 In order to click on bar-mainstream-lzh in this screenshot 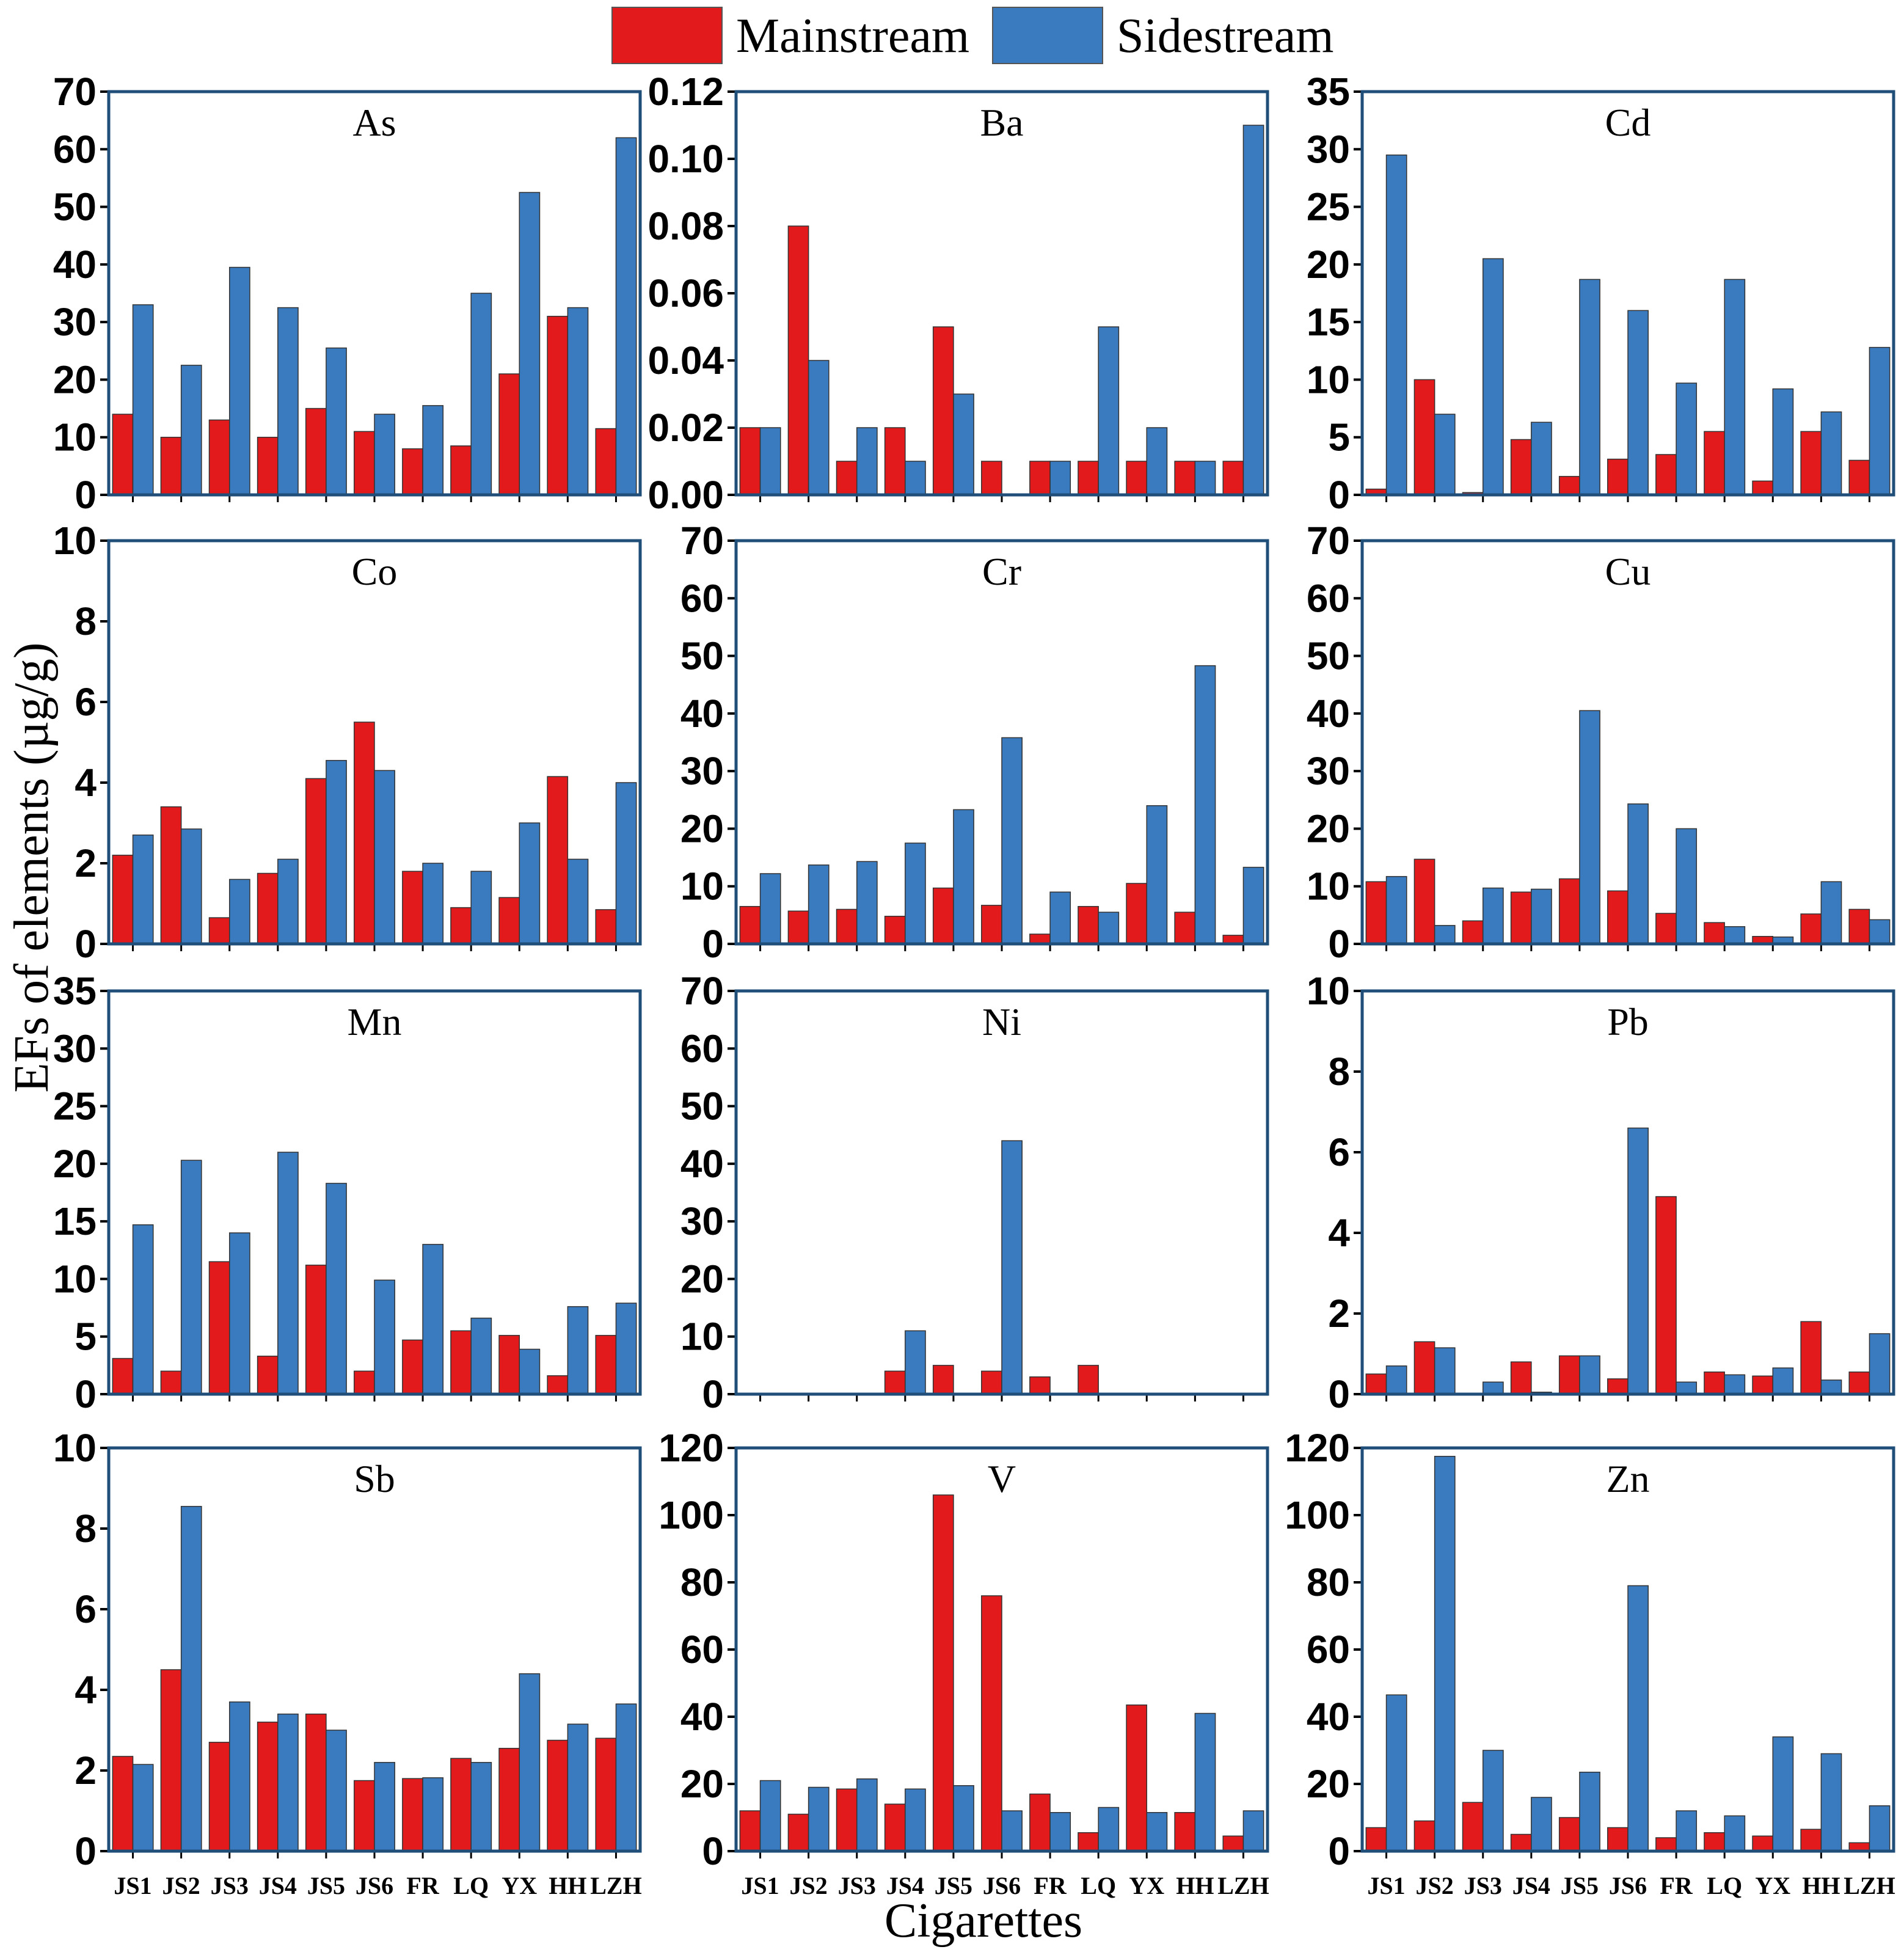, I will do `click(1859, 926)`.